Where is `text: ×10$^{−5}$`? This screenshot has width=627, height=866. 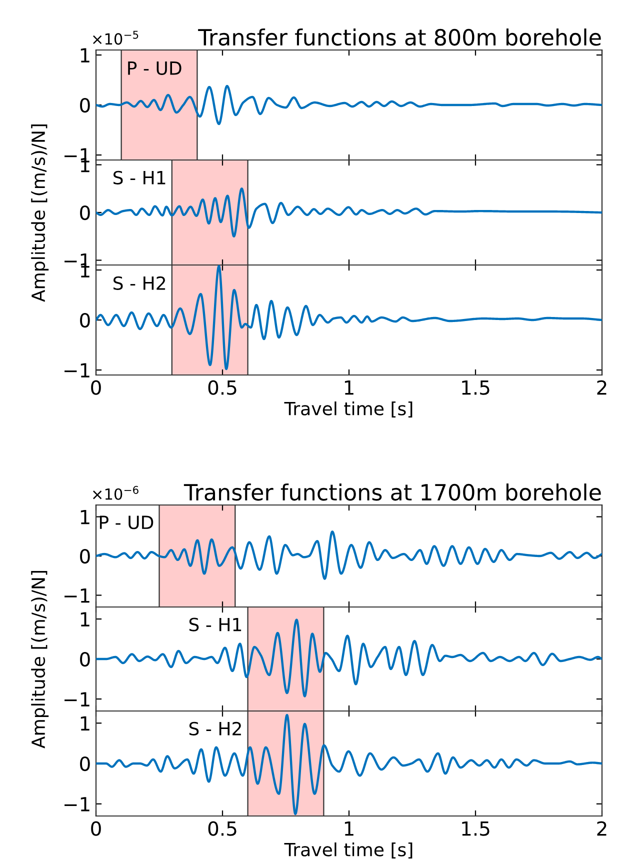
text: ×10$^{−5}$ is located at coordinates (115, 37).